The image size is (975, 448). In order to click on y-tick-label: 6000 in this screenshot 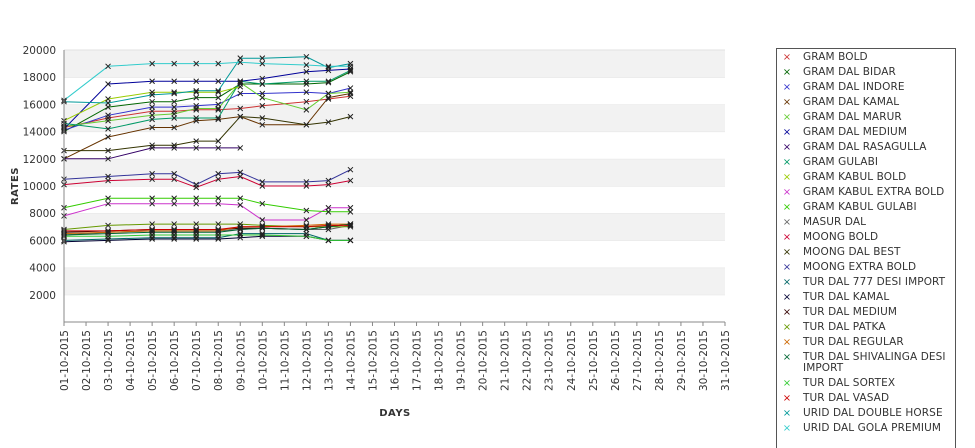, I will do `click(42, 241)`.